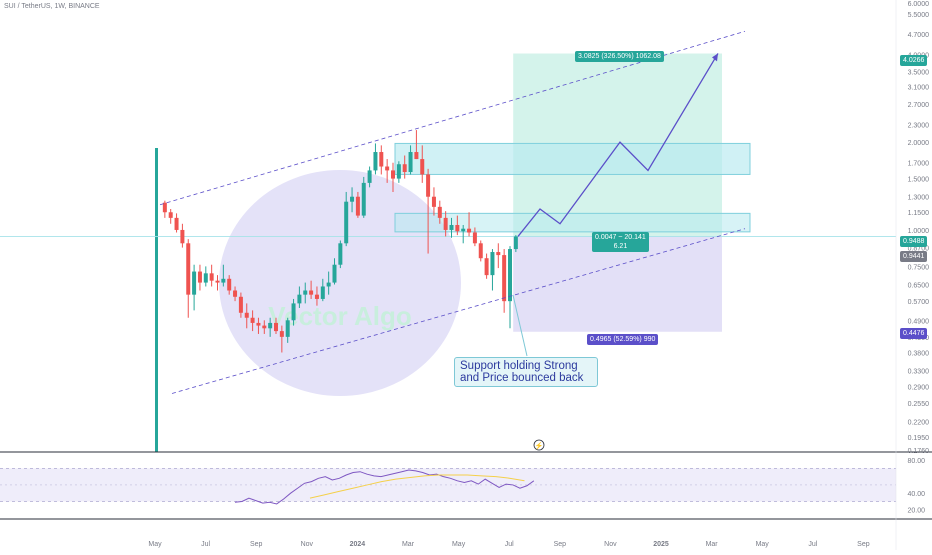  What do you see at coordinates (919, 213) in the screenshot?
I see `price-tick-label: 1.1500` at bounding box center [919, 213].